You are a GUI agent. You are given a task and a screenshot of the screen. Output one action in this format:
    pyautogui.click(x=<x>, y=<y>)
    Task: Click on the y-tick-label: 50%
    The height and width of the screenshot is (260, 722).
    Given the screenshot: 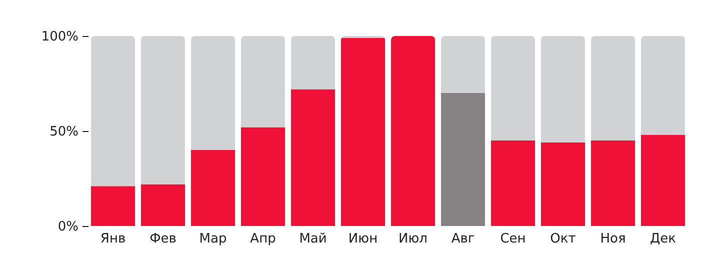 What is the action you would take?
    pyautogui.click(x=64, y=132)
    